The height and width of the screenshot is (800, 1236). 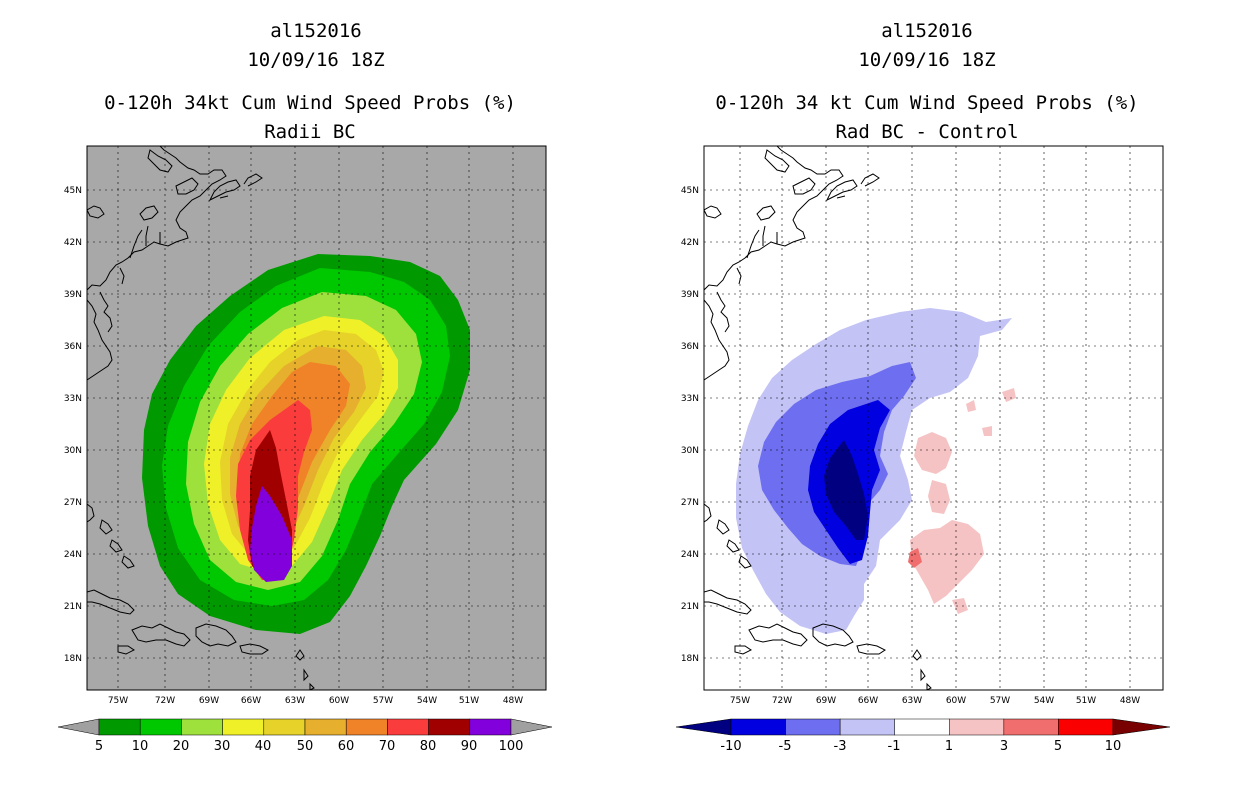 What do you see at coordinates (428, 746) in the screenshot?
I see `colorbar-label: 80` at bounding box center [428, 746].